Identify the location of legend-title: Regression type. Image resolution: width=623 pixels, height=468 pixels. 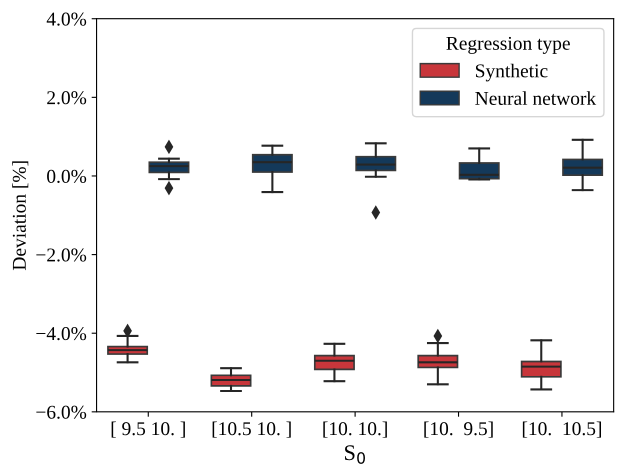
(508, 45).